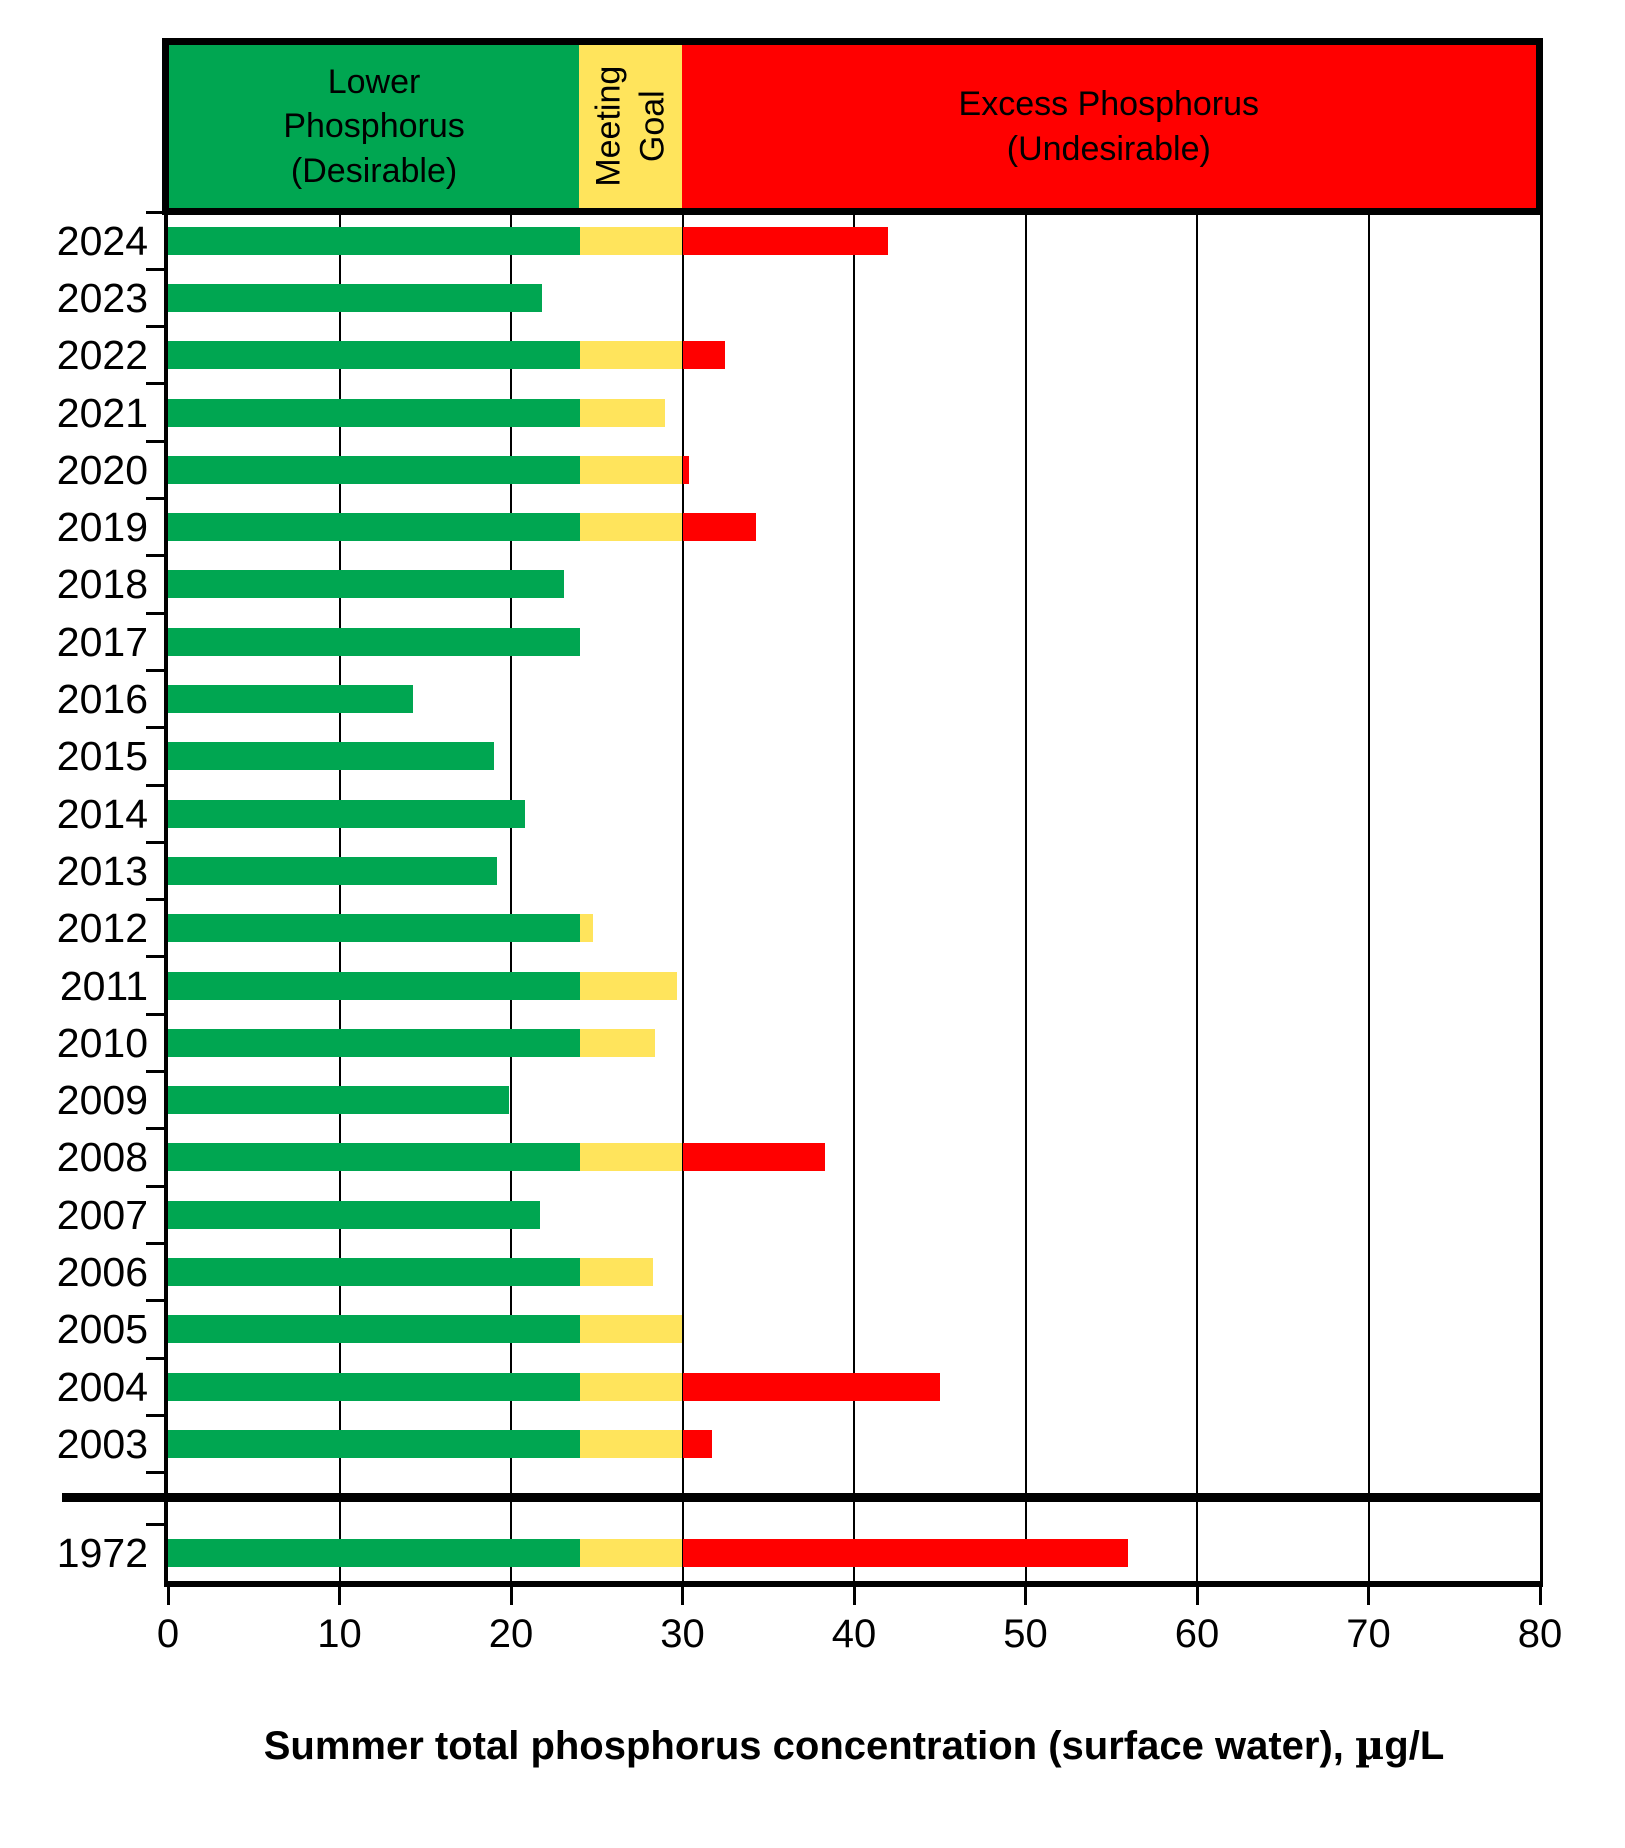 The image size is (1625, 1848). I want to click on bar-2008-yellow, so click(631, 1157).